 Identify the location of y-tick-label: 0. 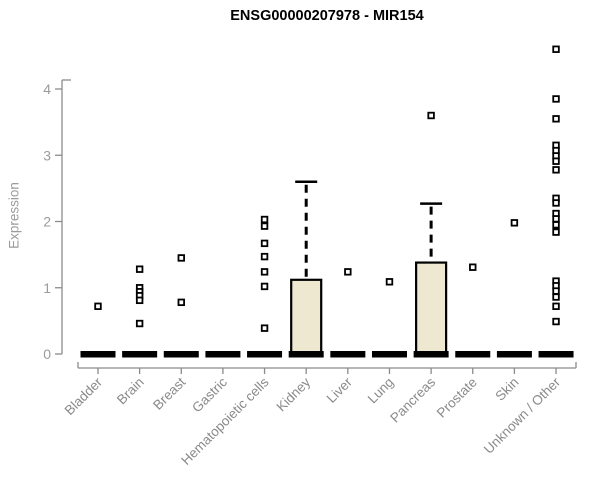
(47, 354).